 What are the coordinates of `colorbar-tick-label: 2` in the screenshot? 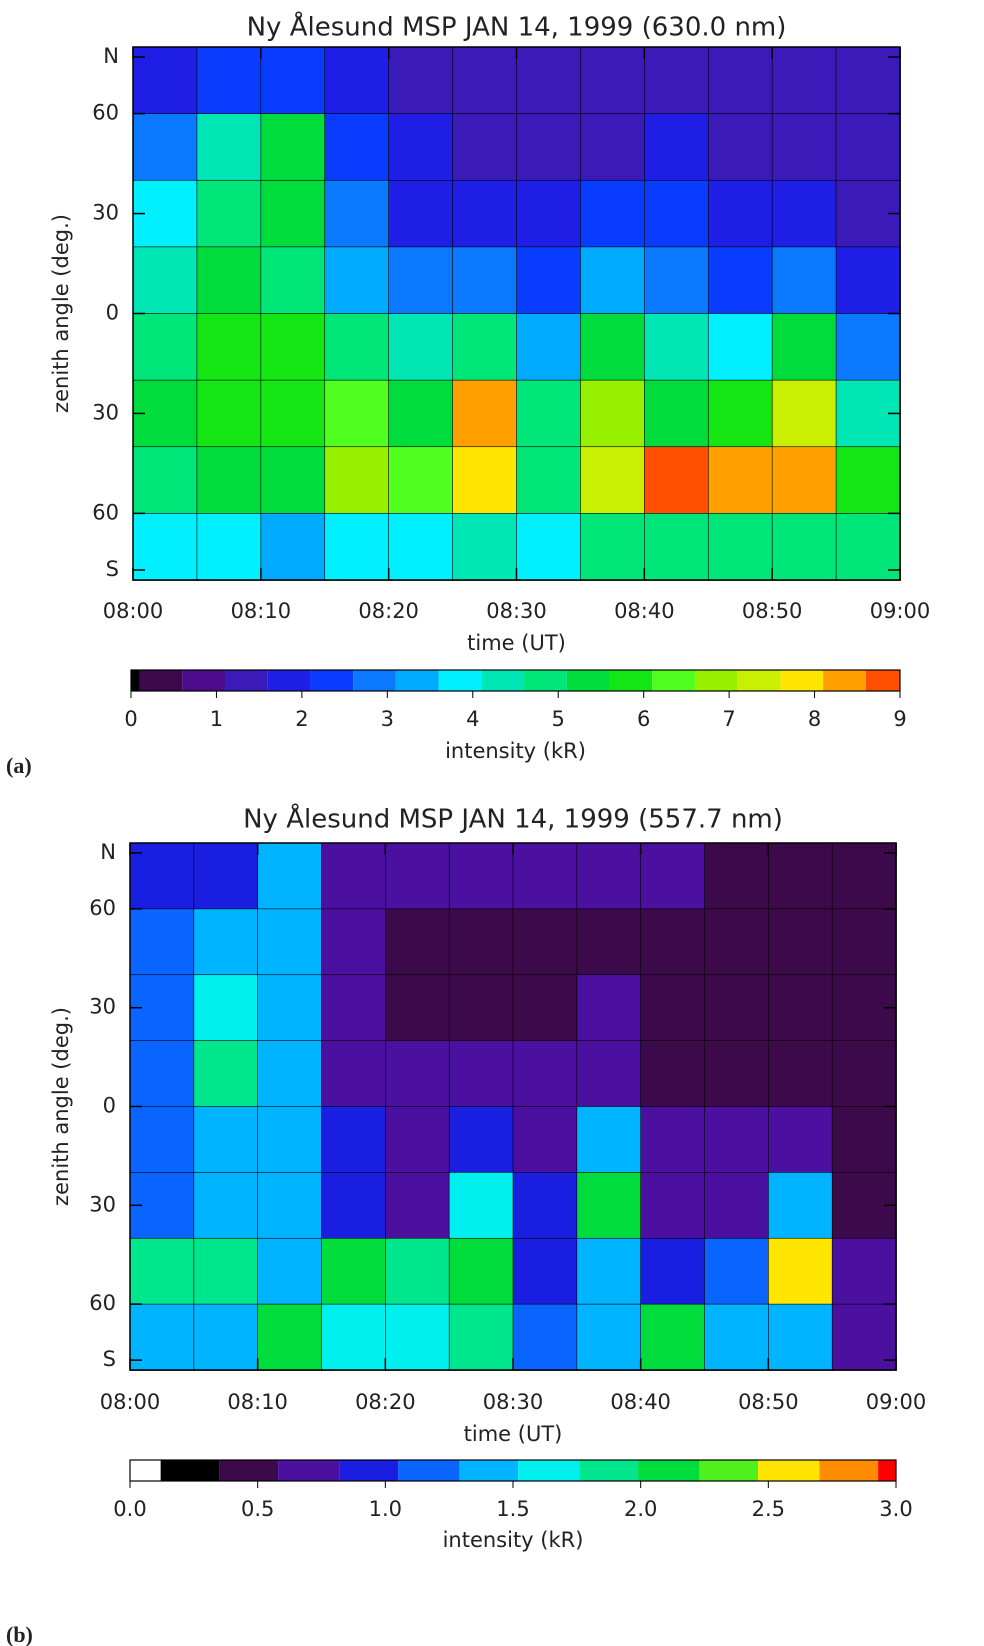 It's located at (301, 719).